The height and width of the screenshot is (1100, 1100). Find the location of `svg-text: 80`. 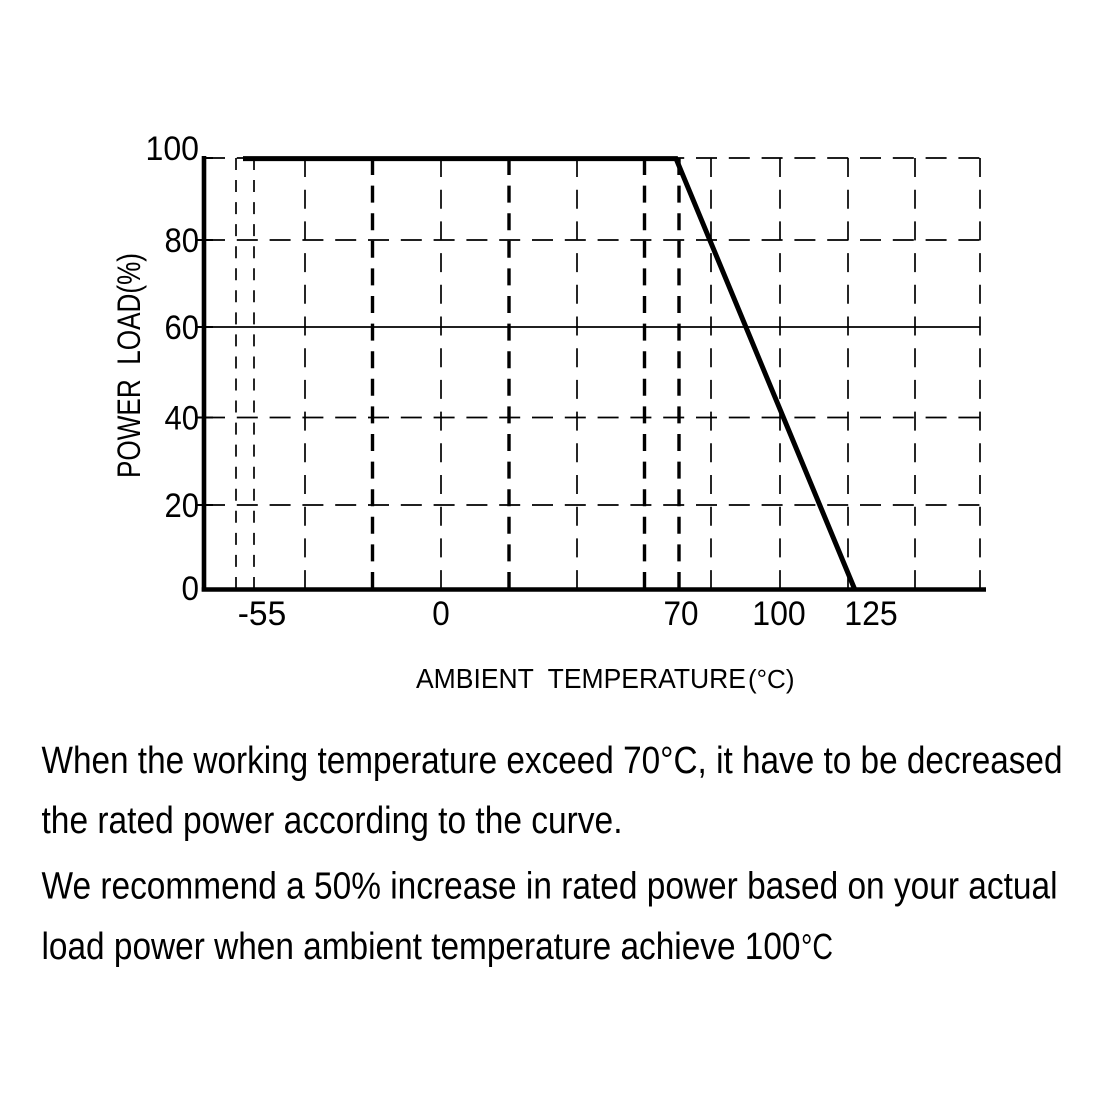

svg-text: 80 is located at coordinates (182, 241).